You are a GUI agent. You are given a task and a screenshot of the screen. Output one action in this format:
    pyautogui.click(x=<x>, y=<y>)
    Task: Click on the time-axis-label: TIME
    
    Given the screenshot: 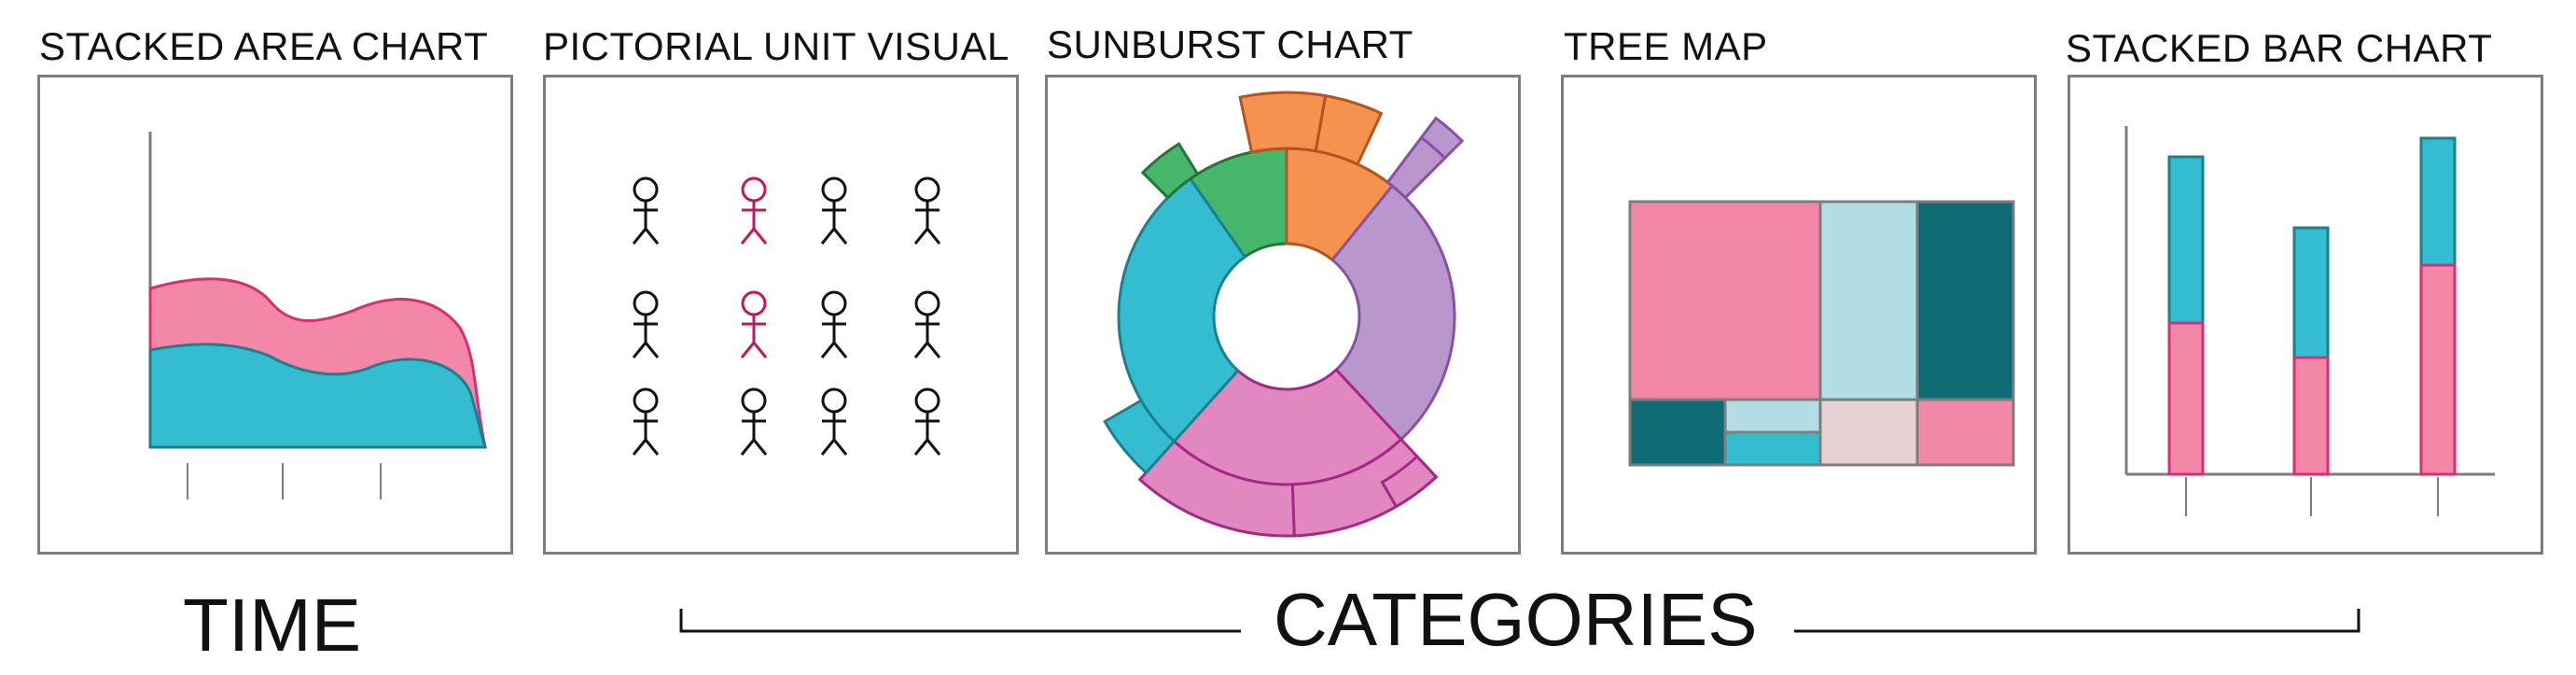 What is the action you would take?
    pyautogui.click(x=272, y=625)
    